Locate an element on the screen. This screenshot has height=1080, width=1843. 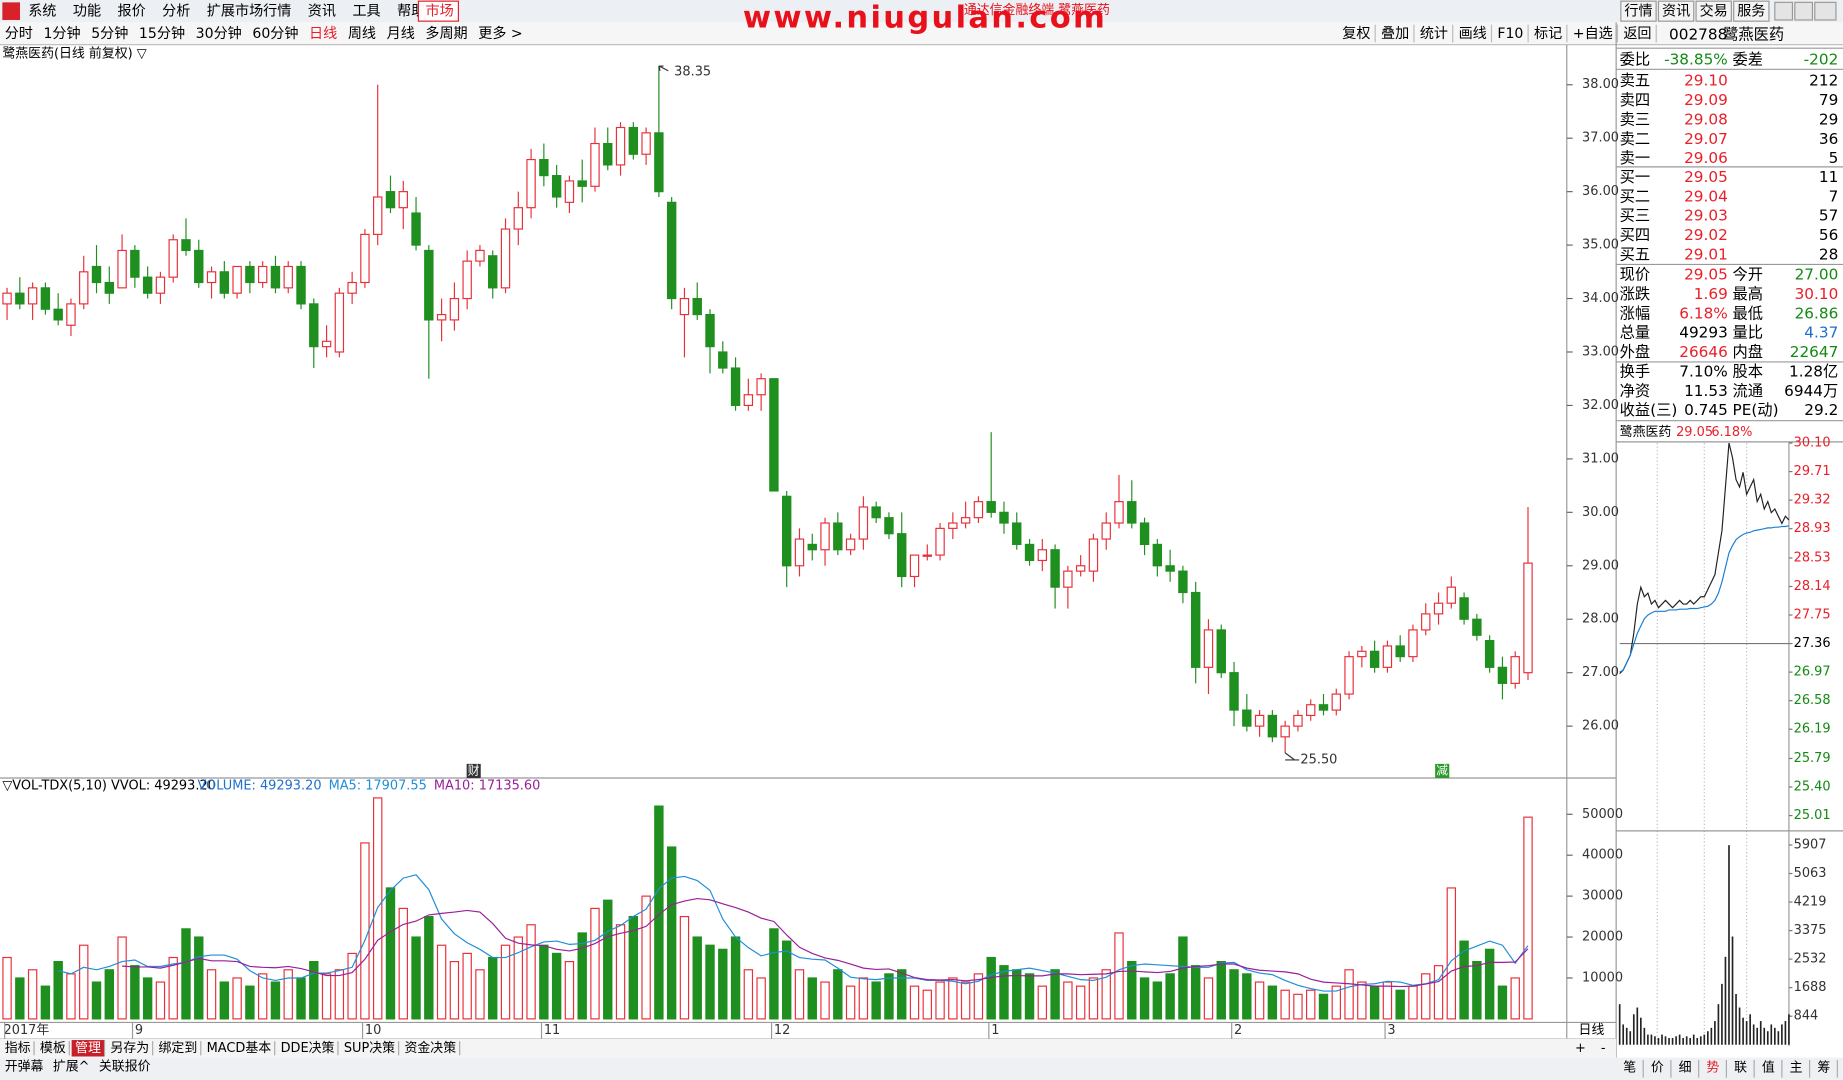
period-tab: 日线 is located at coordinates (323, 34).